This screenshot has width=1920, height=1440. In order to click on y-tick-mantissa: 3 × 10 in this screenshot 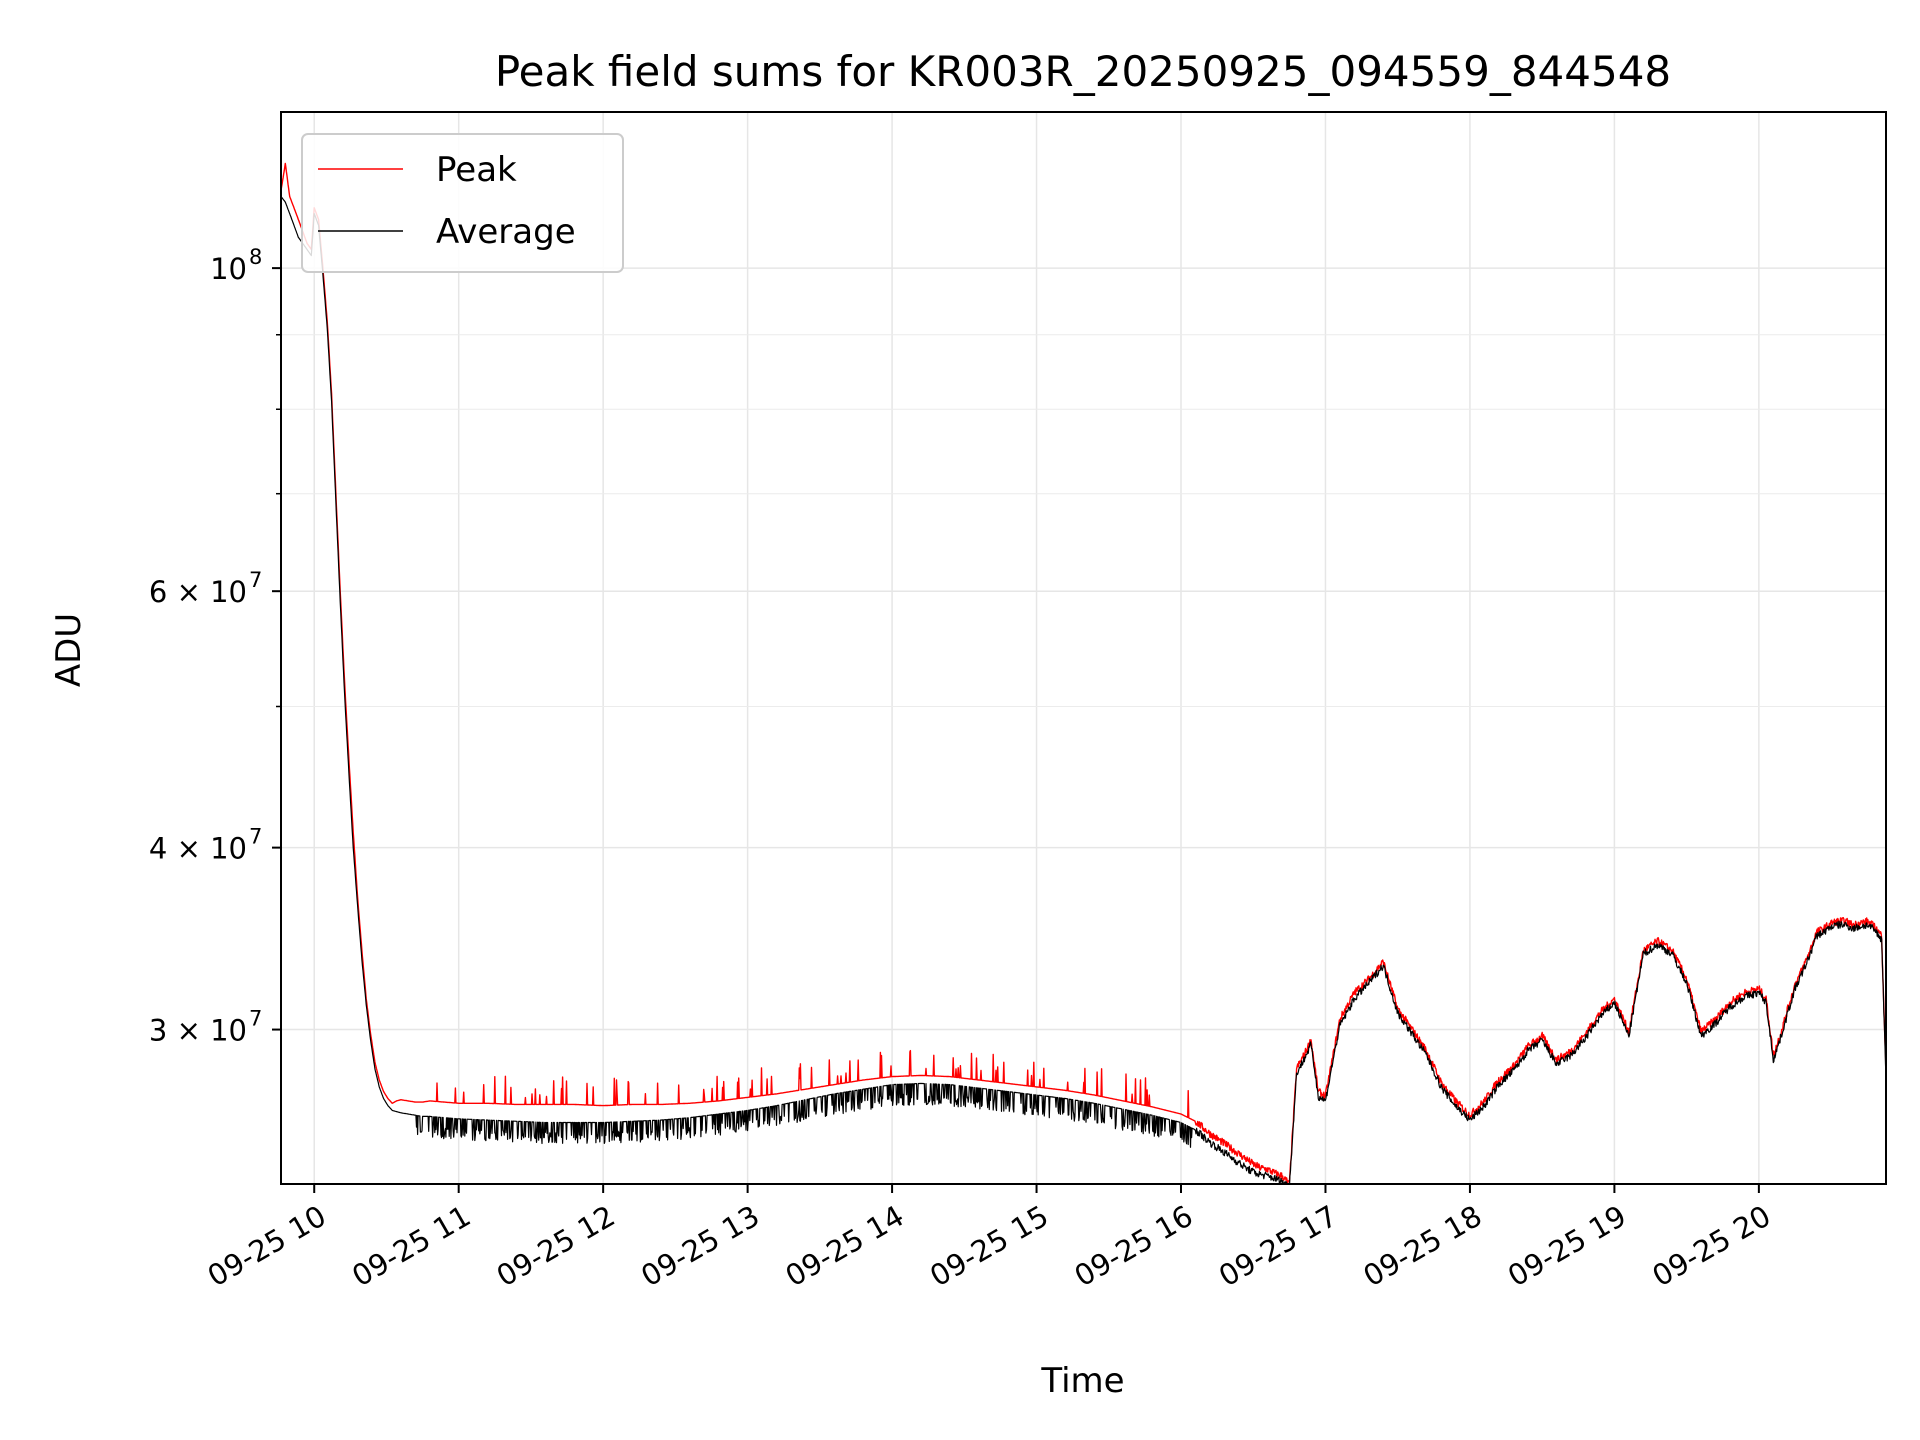, I will do `click(198, 1031)`.